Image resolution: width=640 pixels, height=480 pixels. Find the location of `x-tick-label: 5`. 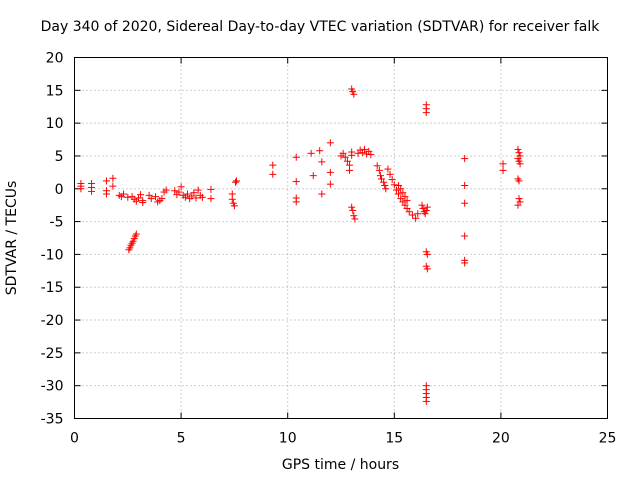

x-tick-label: 5 is located at coordinates (181, 439).